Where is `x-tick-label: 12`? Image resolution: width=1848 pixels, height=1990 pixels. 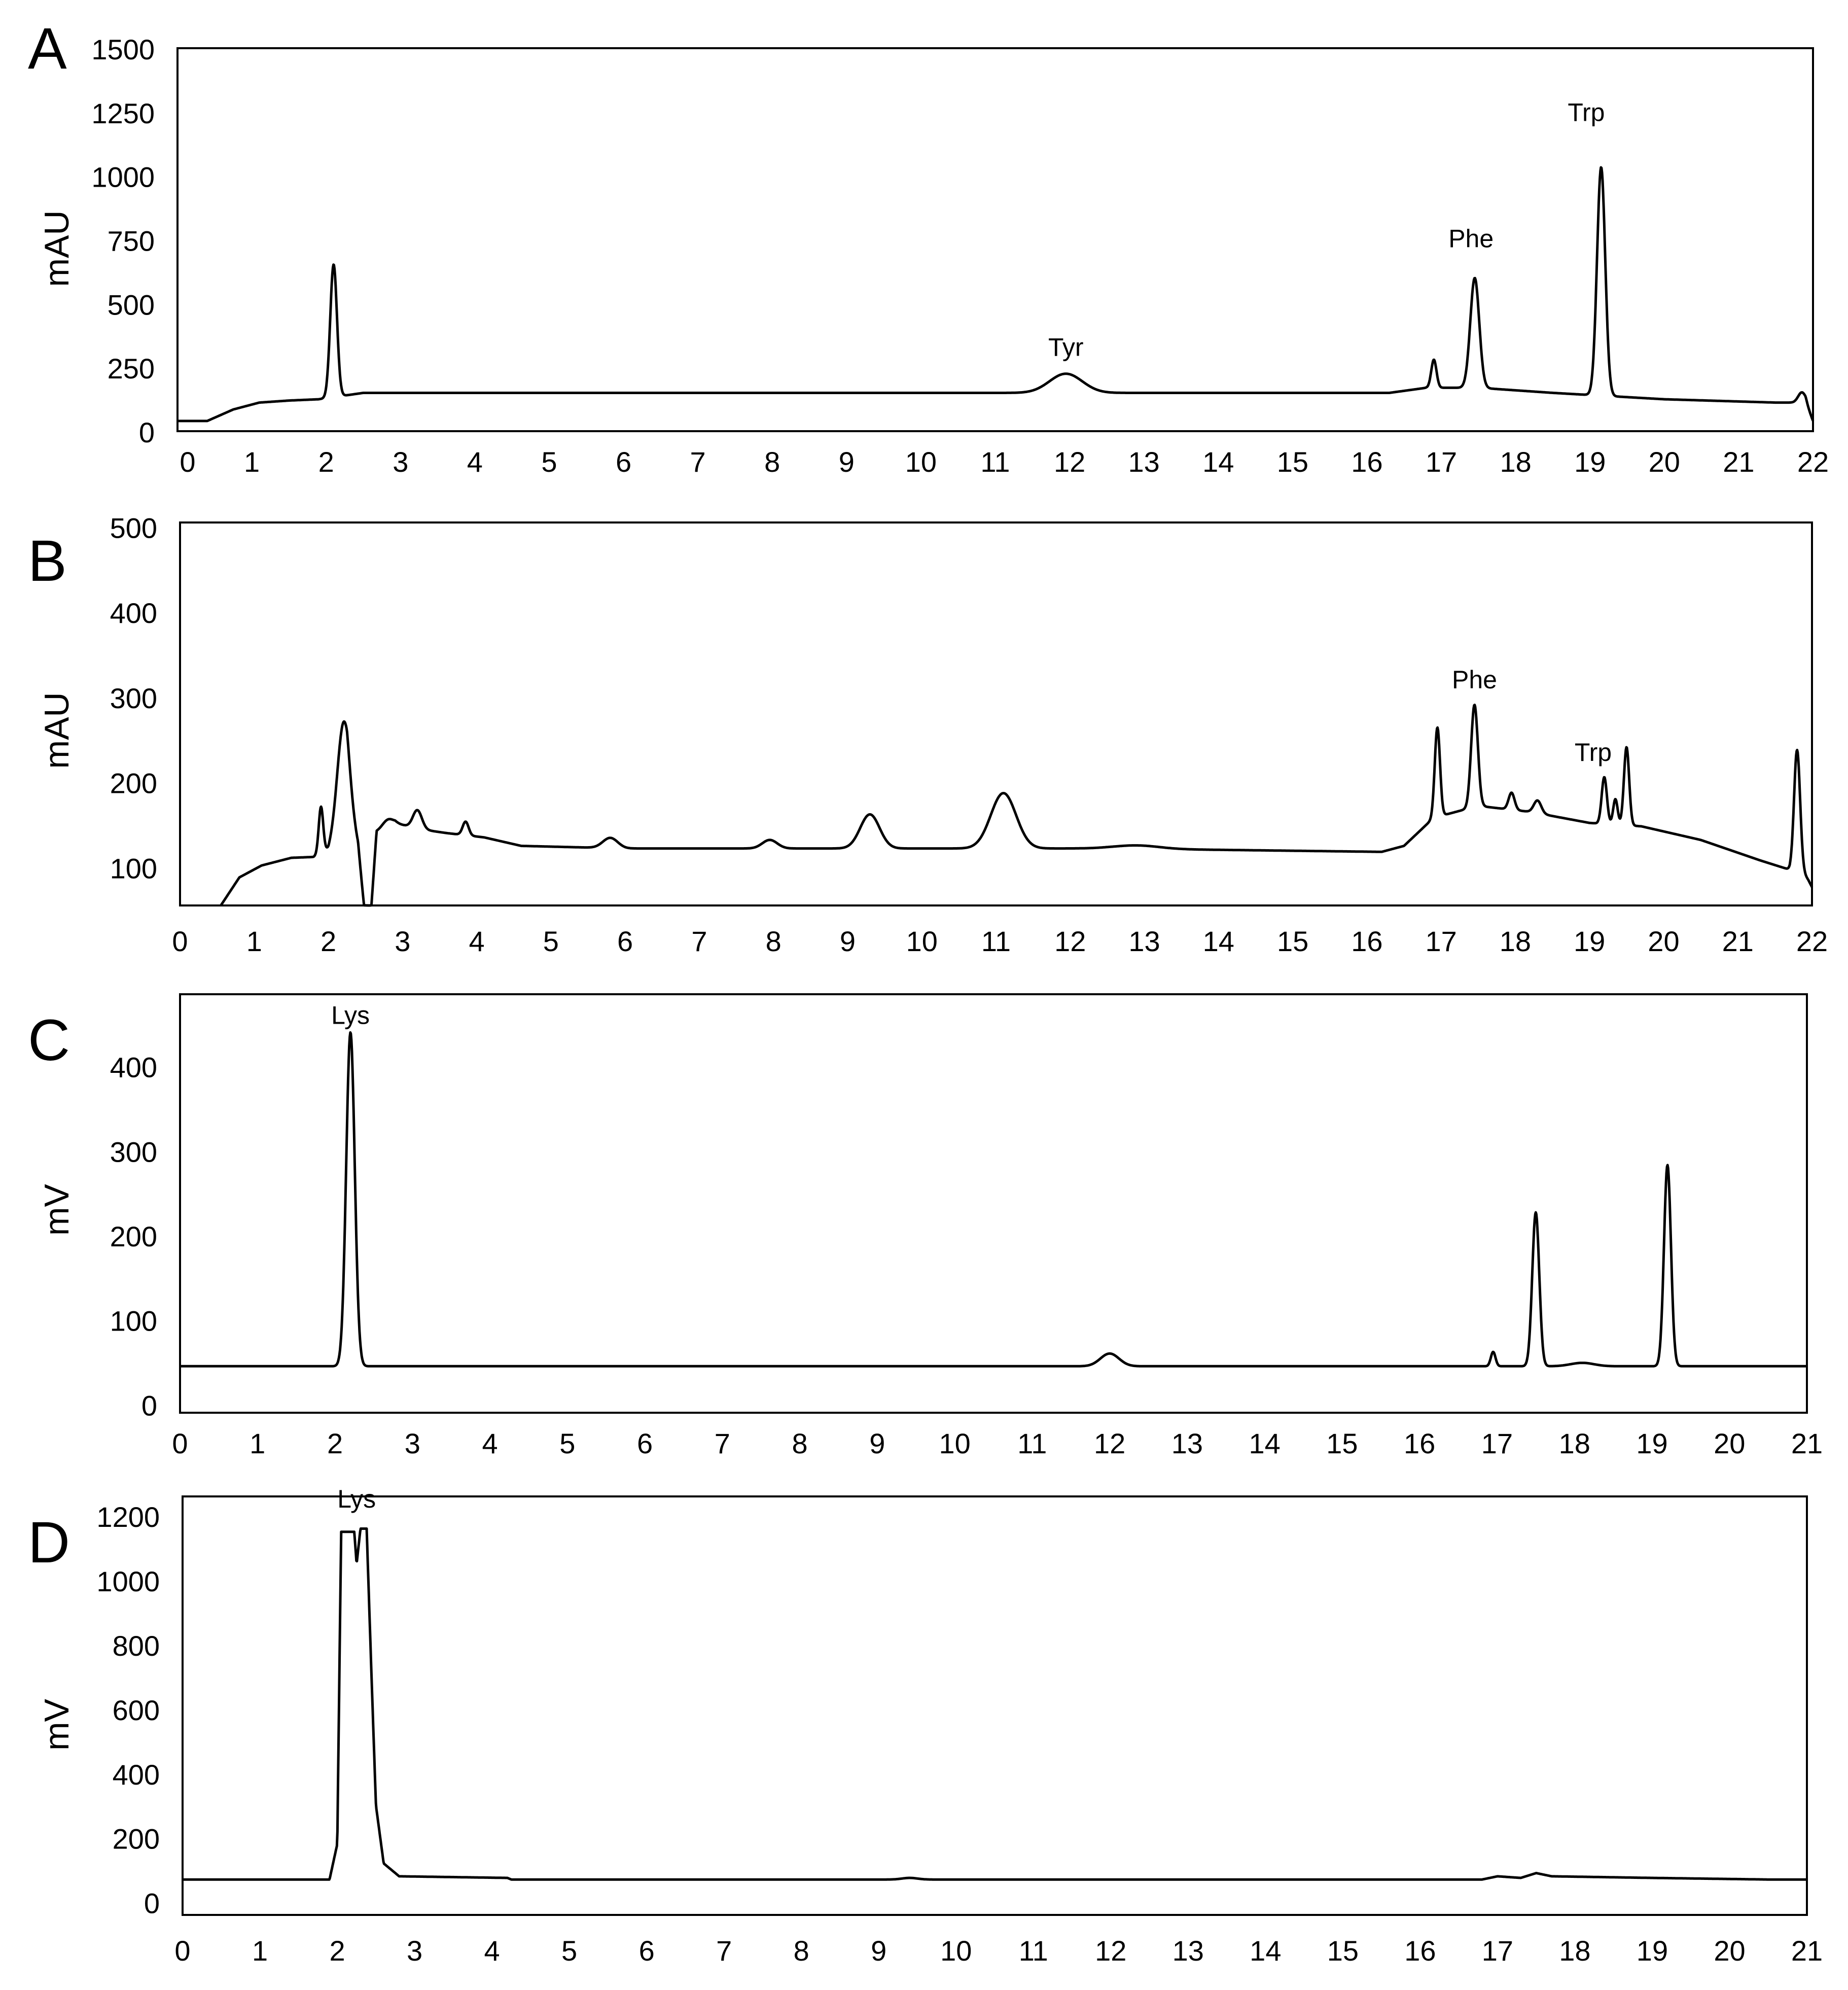 x-tick-label: 12 is located at coordinates (1110, 1951).